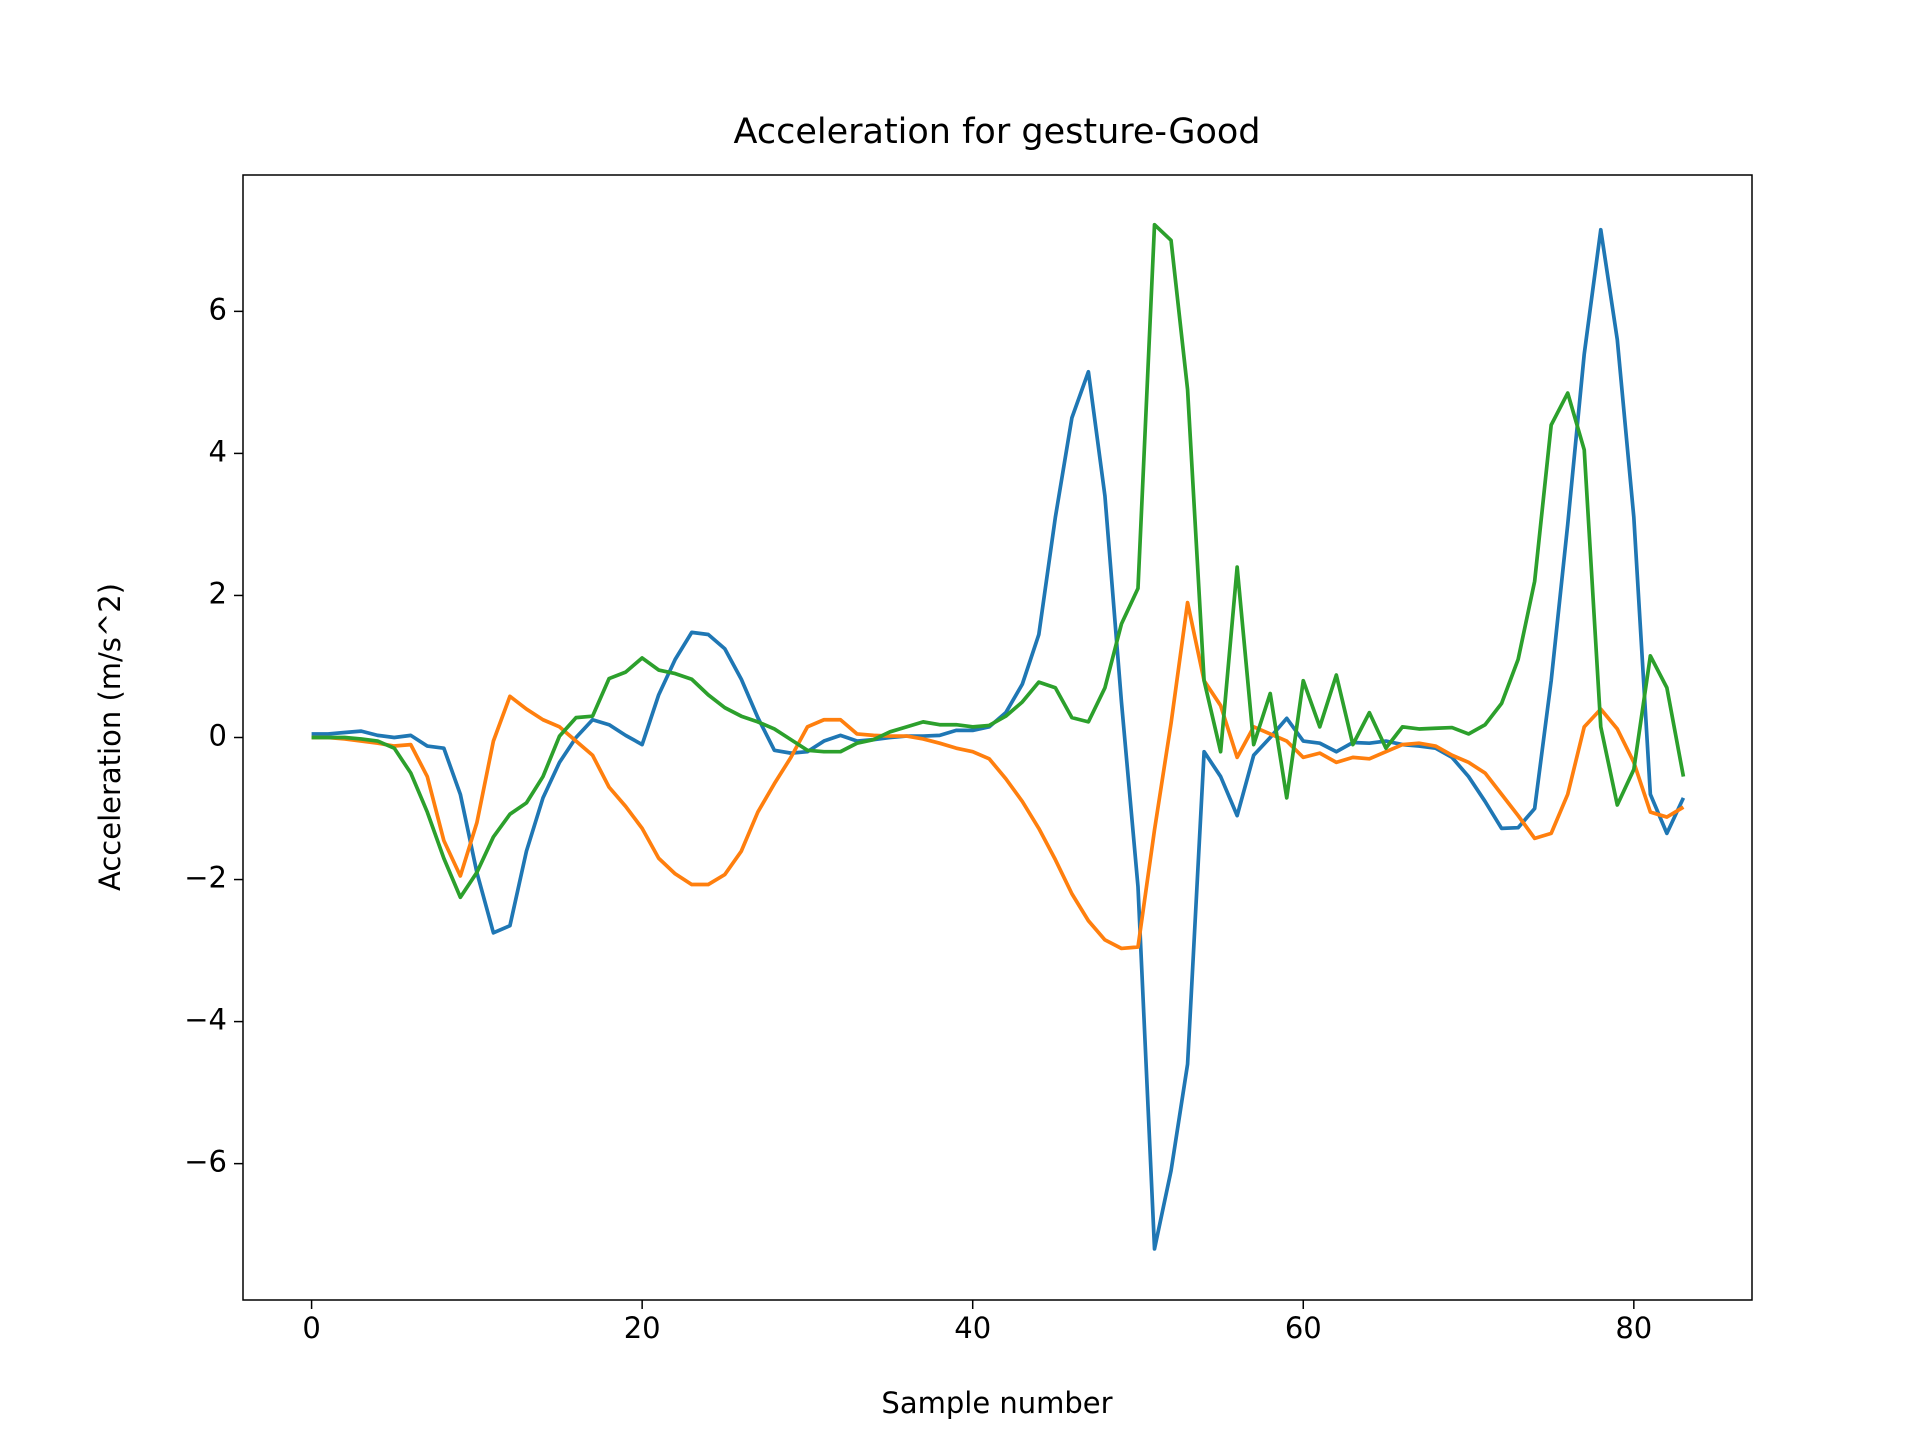 The image size is (1920, 1440). I want to click on y-tick-label: 2, so click(218, 593).